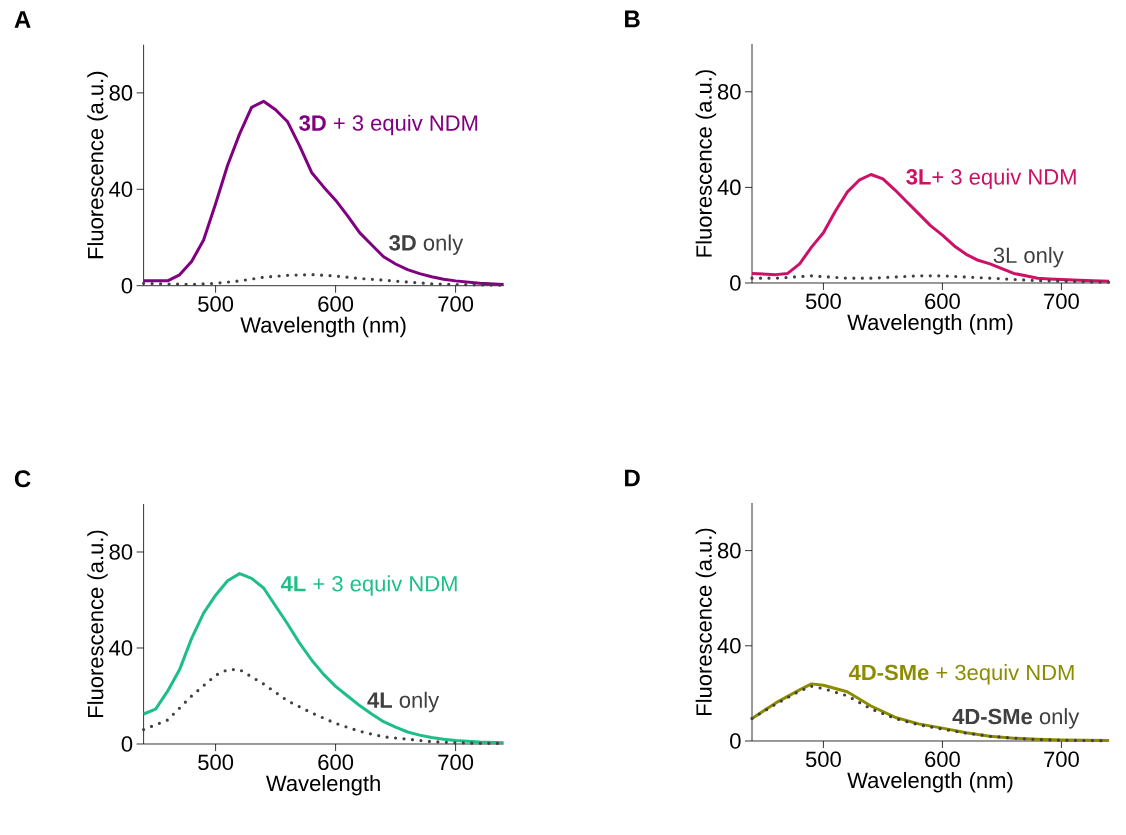  Describe the element at coordinates (991, 179) in the screenshot. I see `series-label: 3L+ 3 equiv NDM` at that location.